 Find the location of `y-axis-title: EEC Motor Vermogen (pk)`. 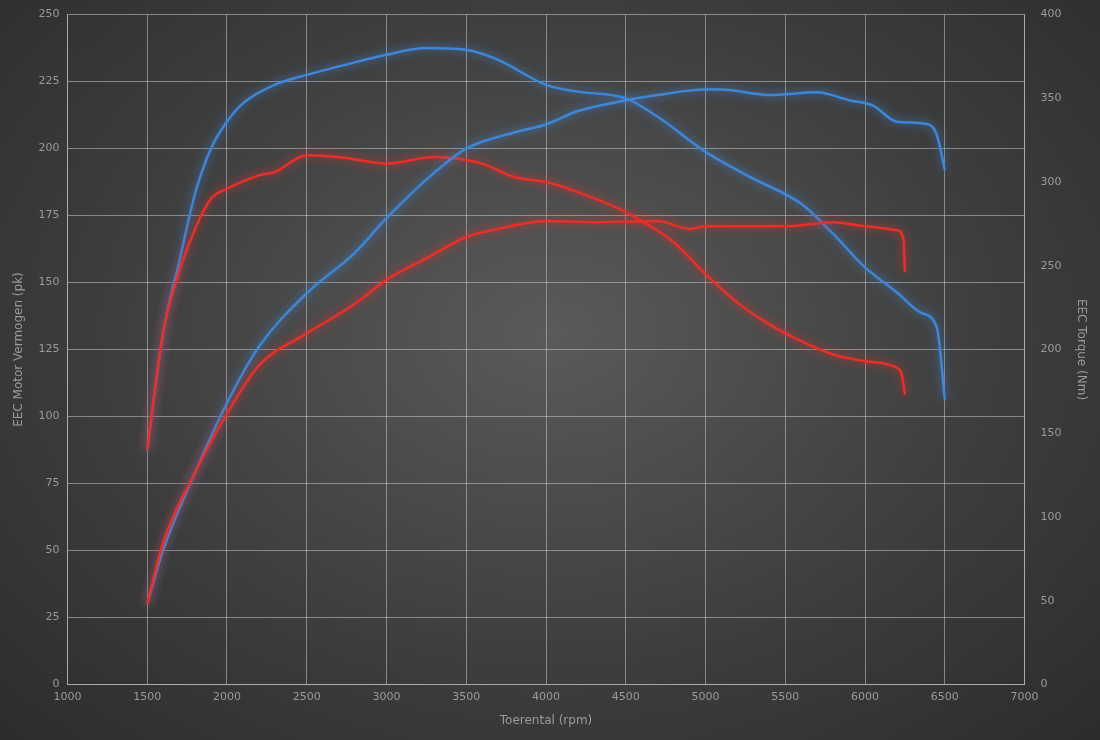

y-axis-title: EEC Motor Vermogen (pk) is located at coordinates (18, 349).